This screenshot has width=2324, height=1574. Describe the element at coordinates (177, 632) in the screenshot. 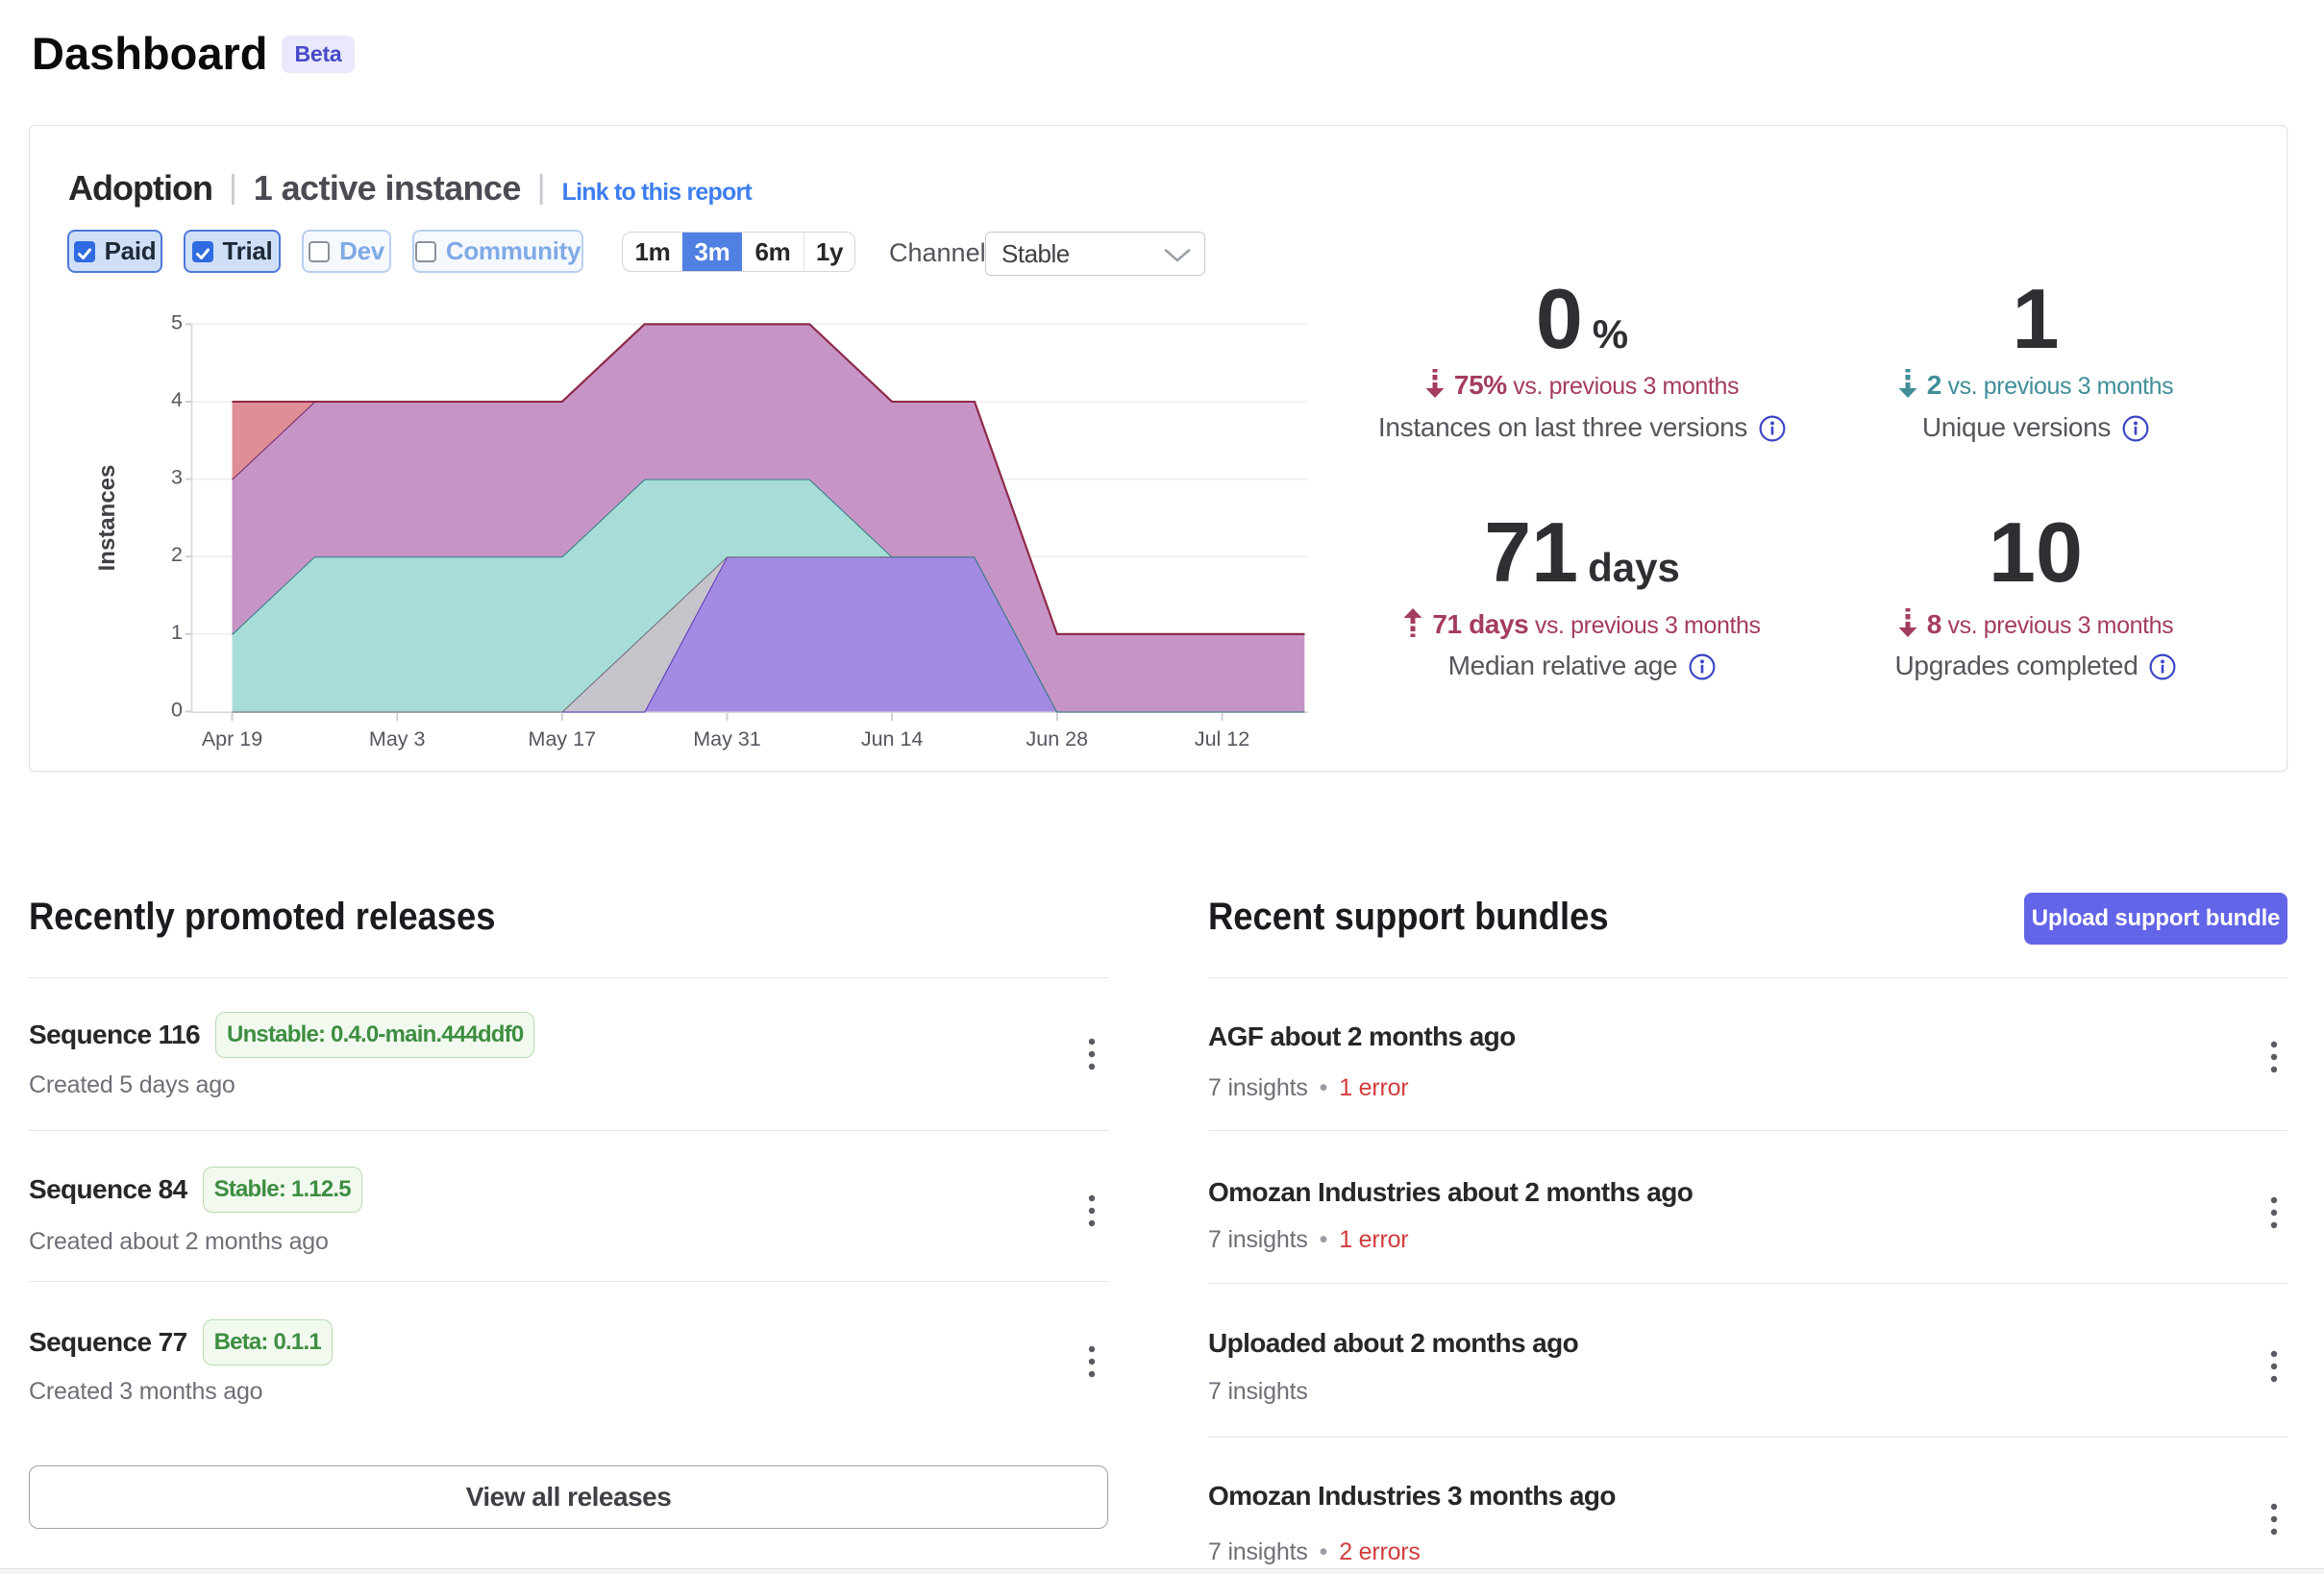

I see `svg-text: 1` at that location.